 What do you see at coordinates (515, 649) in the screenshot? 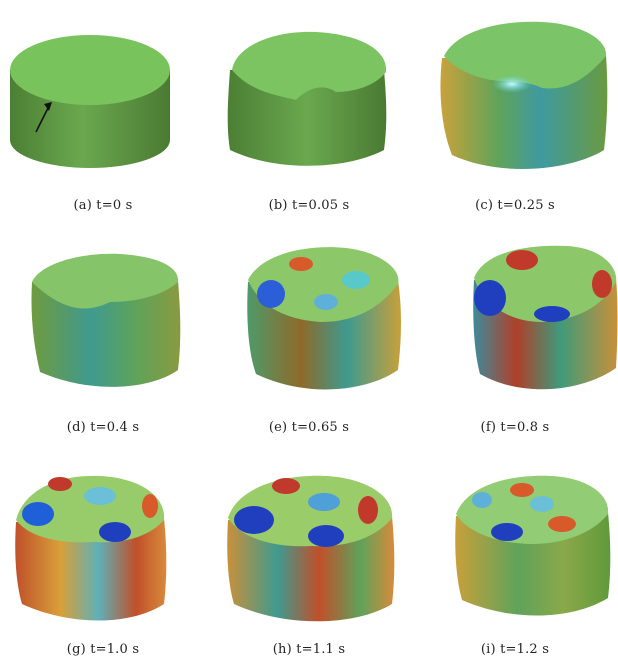
I see `caption-i: (i) t=1.2 s` at bounding box center [515, 649].